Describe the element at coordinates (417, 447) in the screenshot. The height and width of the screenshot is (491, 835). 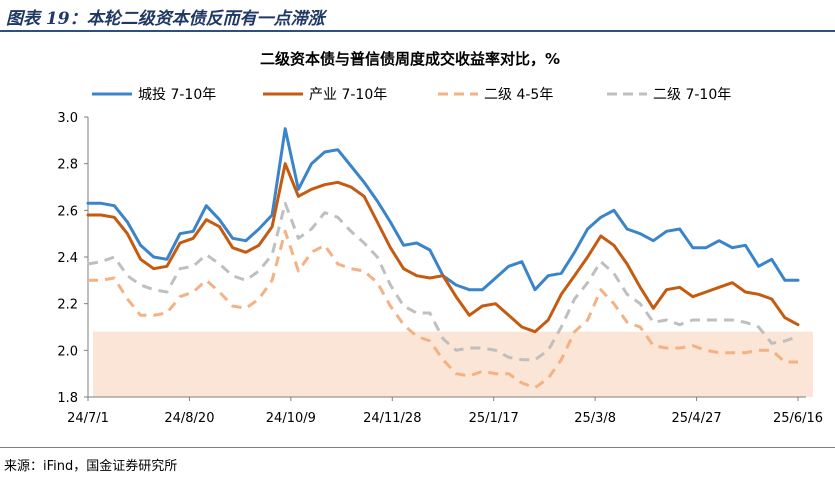
I see `footer-rule` at that location.